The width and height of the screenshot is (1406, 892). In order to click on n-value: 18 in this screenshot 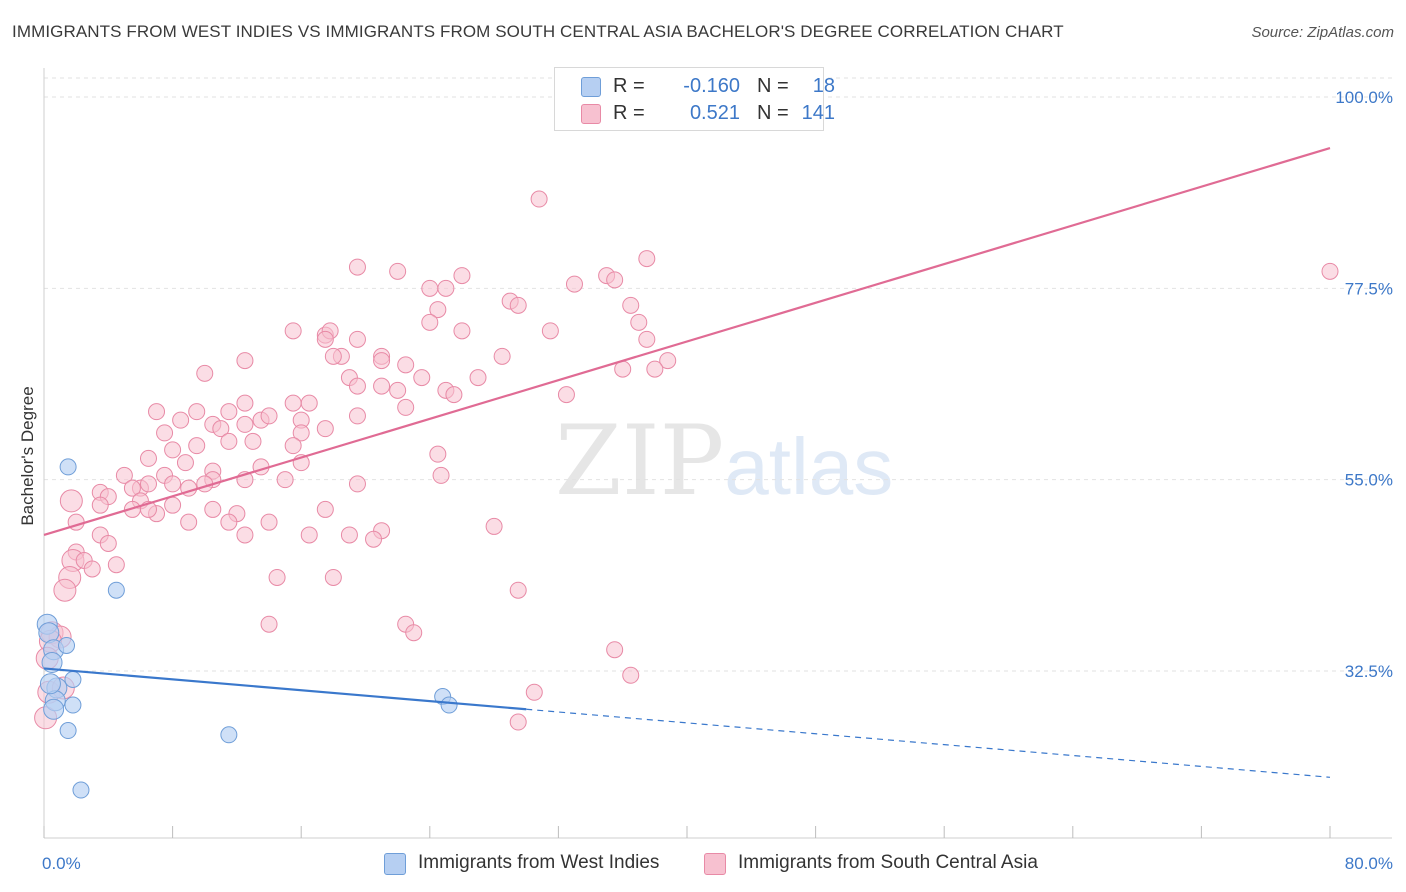, I will do `click(823, 86)`.